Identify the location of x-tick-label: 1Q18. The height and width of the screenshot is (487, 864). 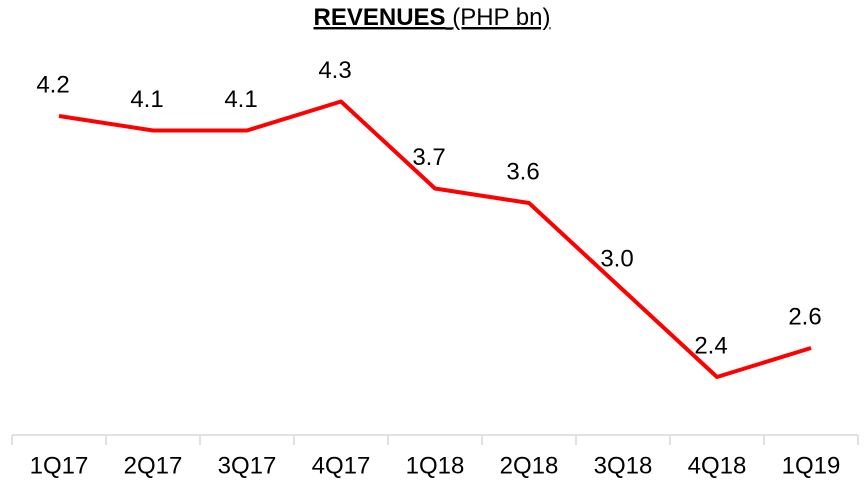
(435, 465).